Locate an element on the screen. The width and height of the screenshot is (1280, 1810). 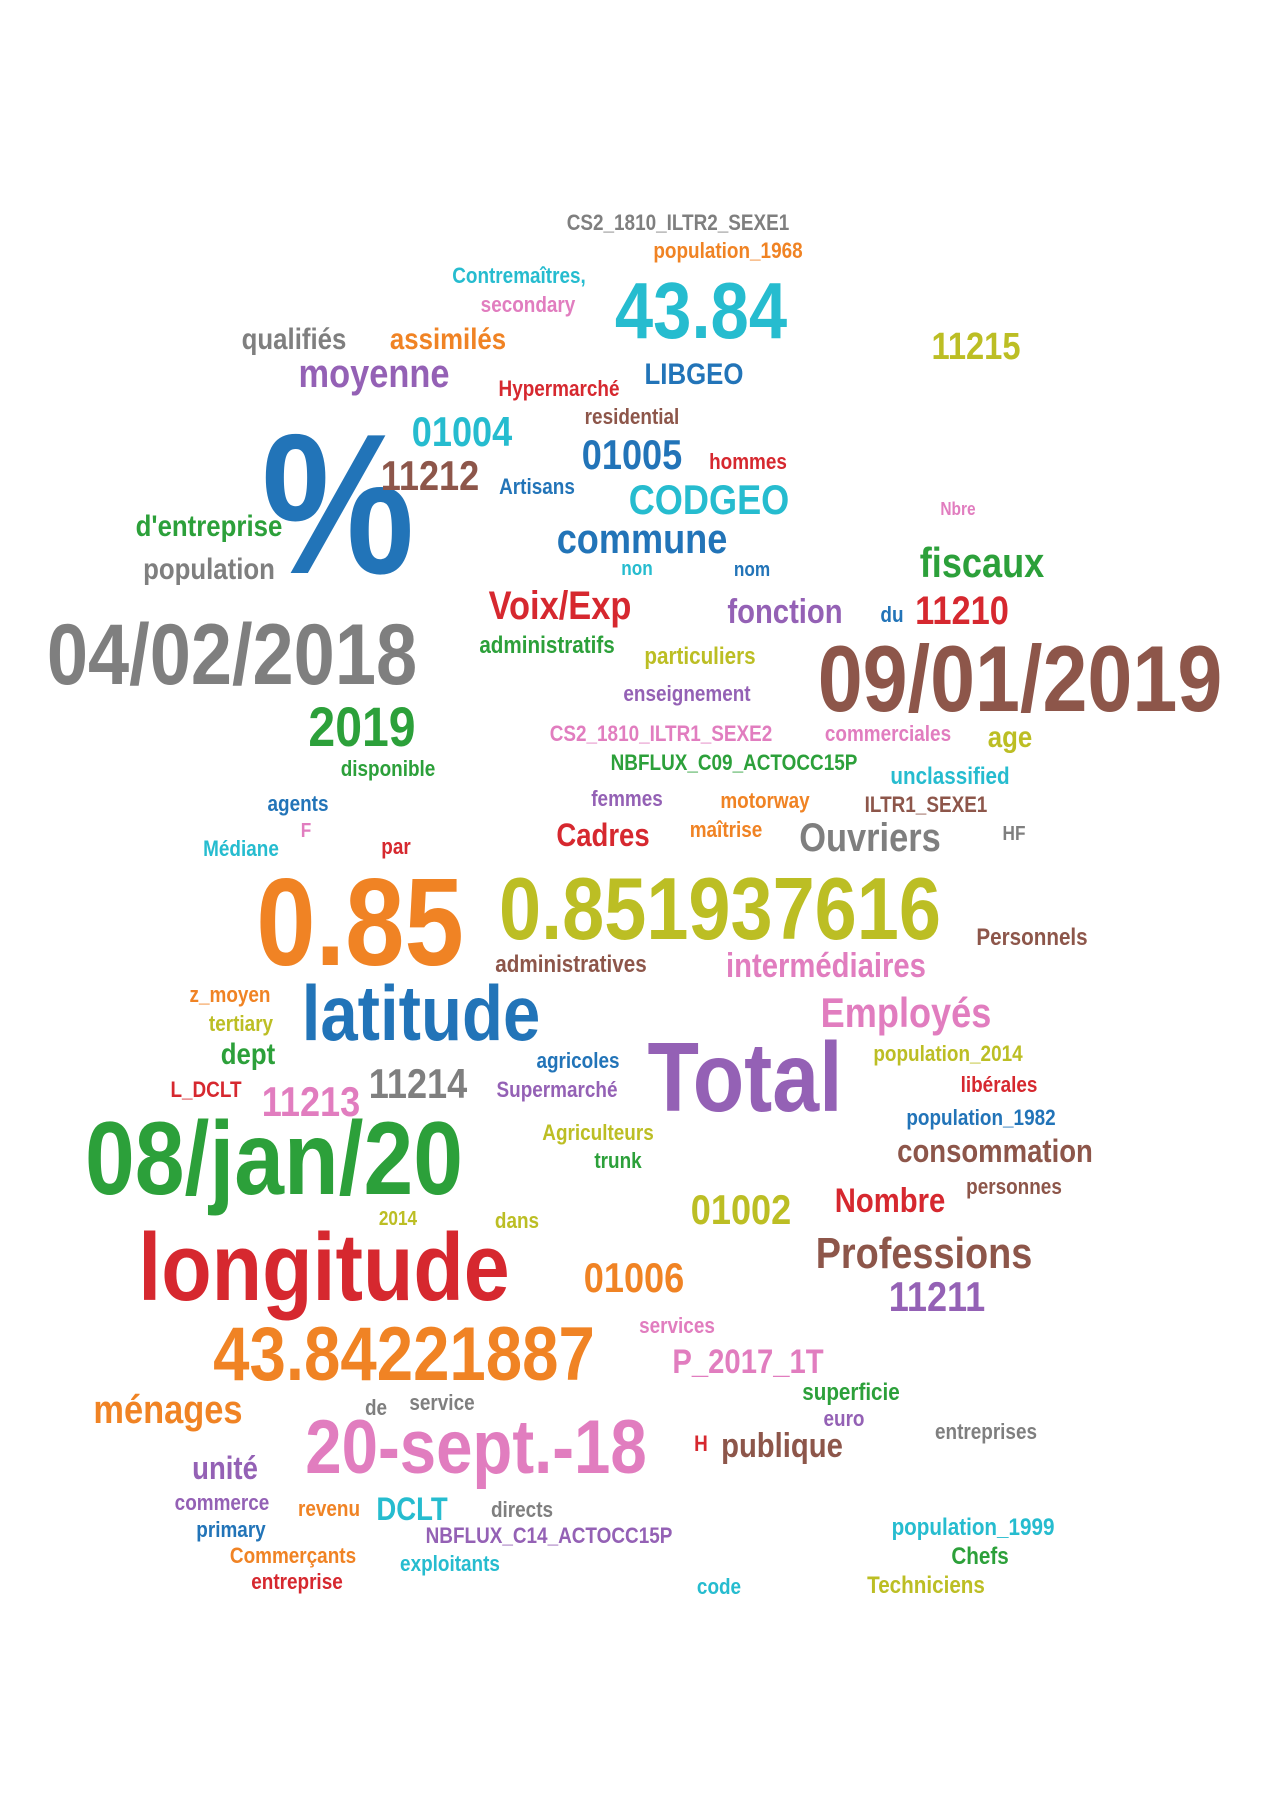
word: Nombre is located at coordinates (890, 1201).